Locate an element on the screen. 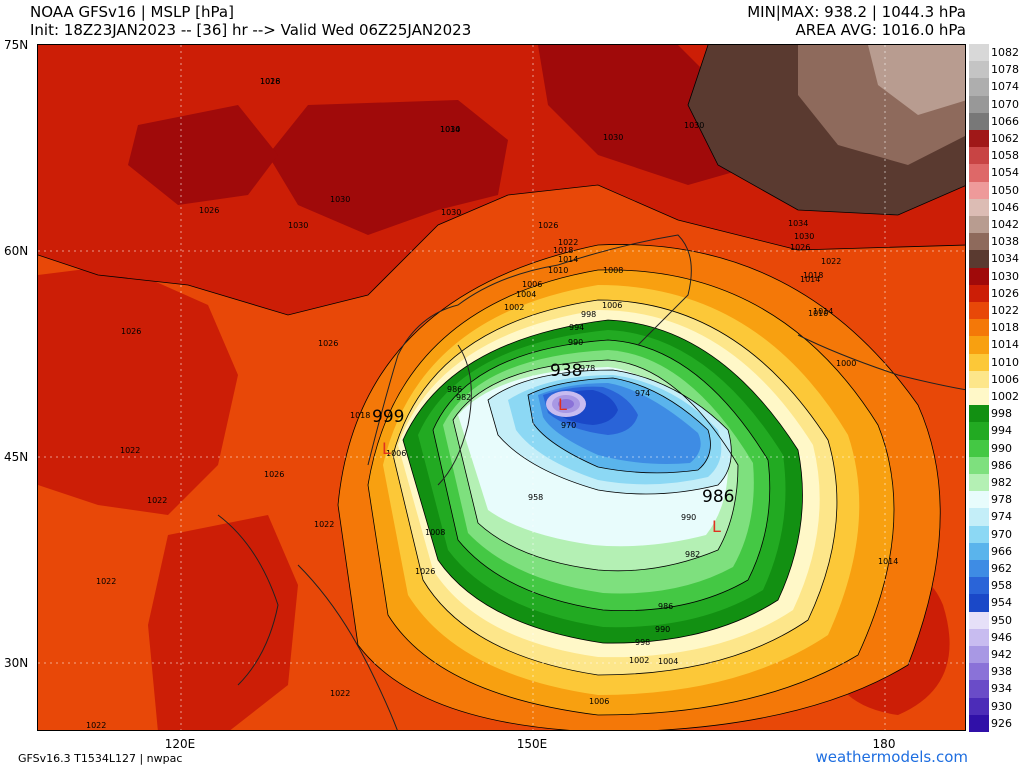  colorbar-label-942: 942 is located at coordinates (1001, 654).